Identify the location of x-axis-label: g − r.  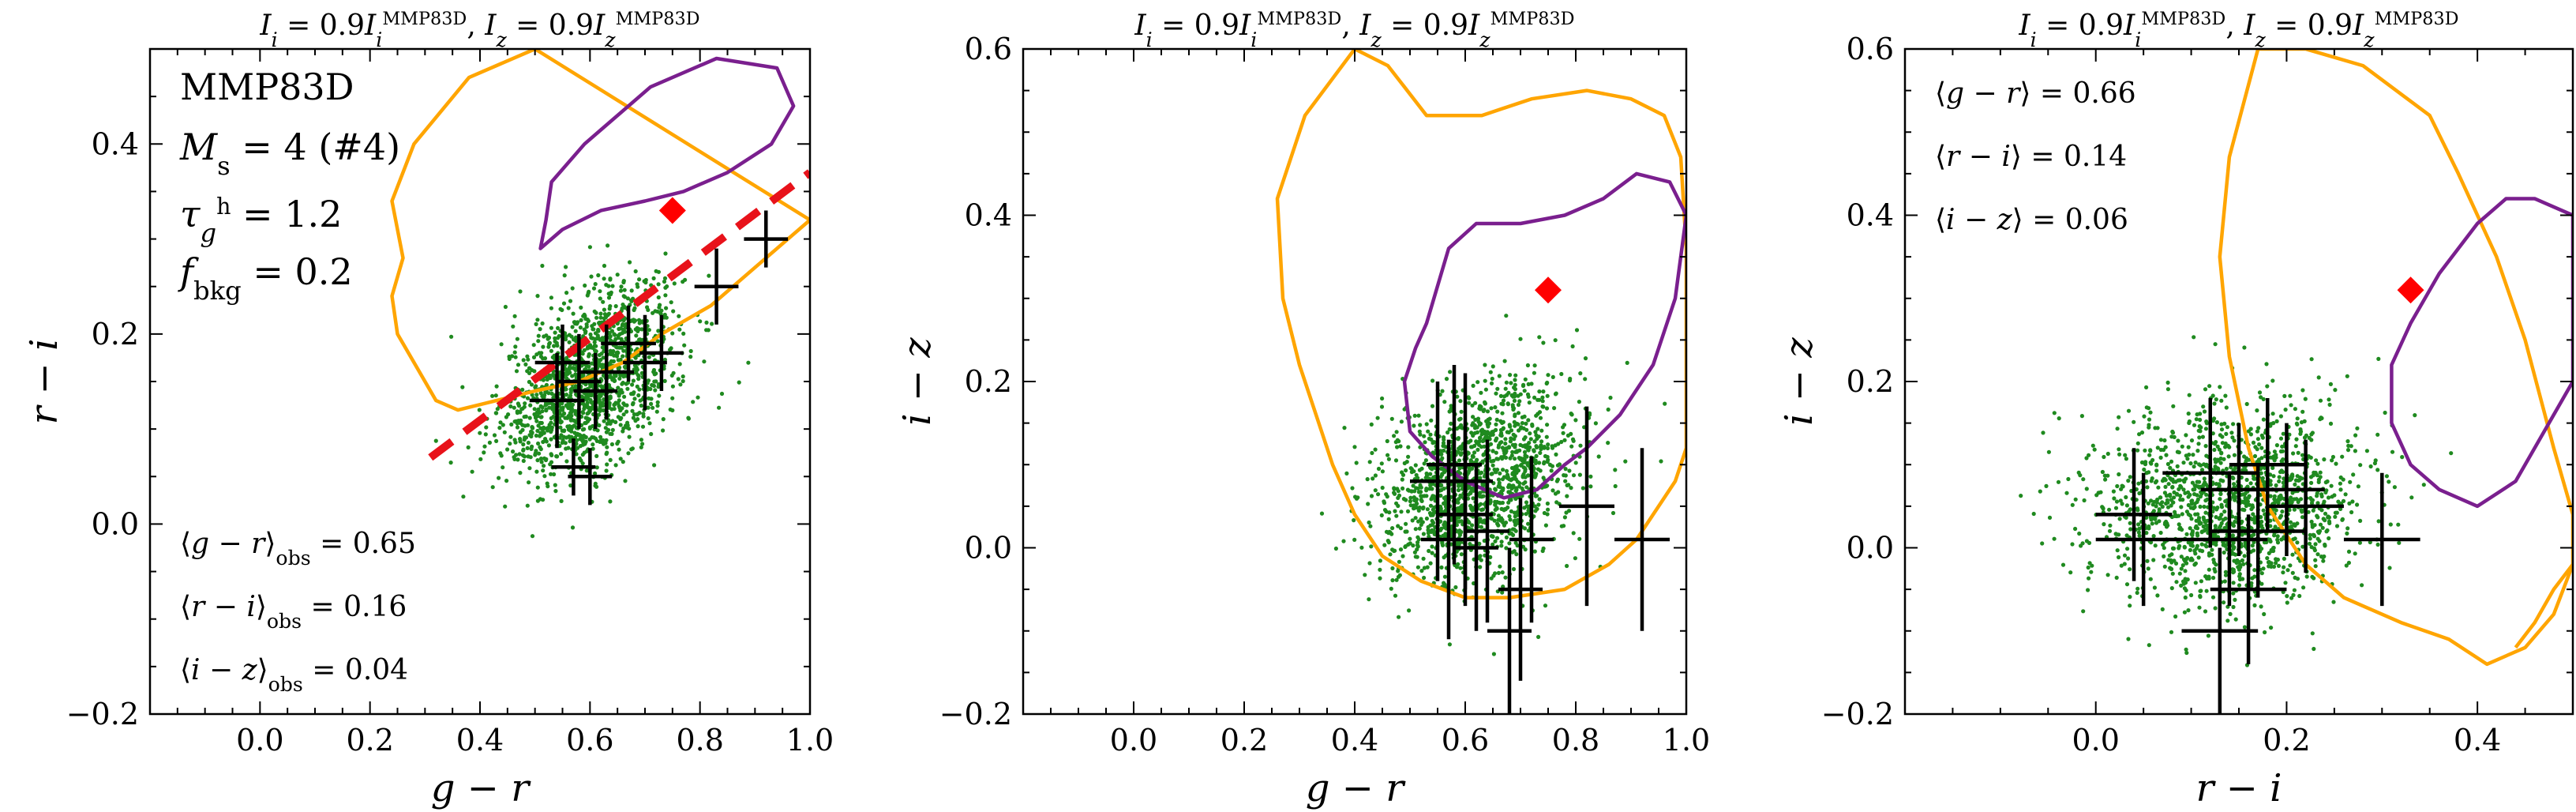
(481, 788).